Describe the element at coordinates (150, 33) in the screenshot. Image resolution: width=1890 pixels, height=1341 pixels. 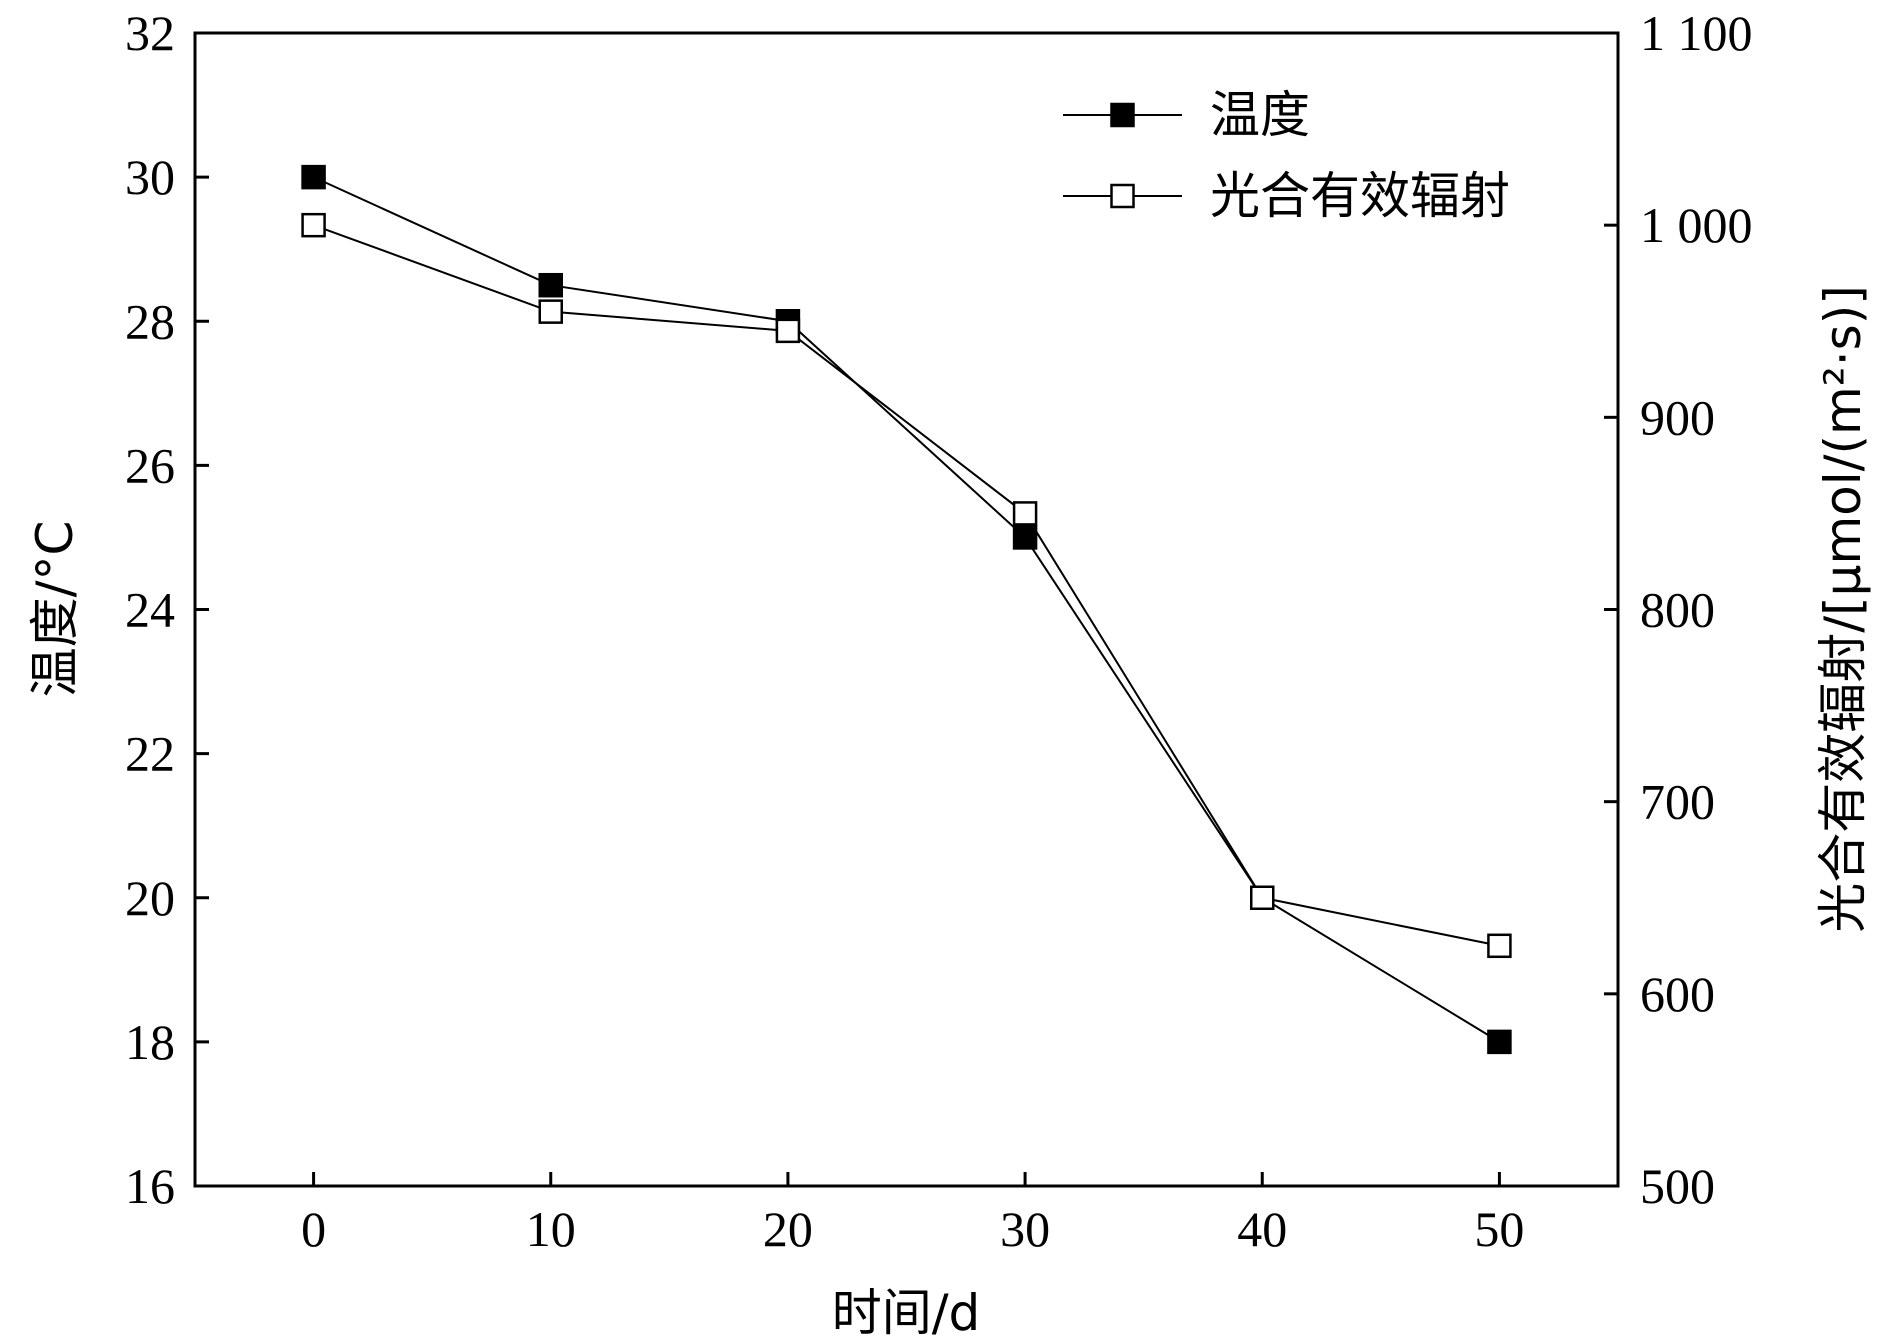
I see `left-y-tick-label: 32` at that location.